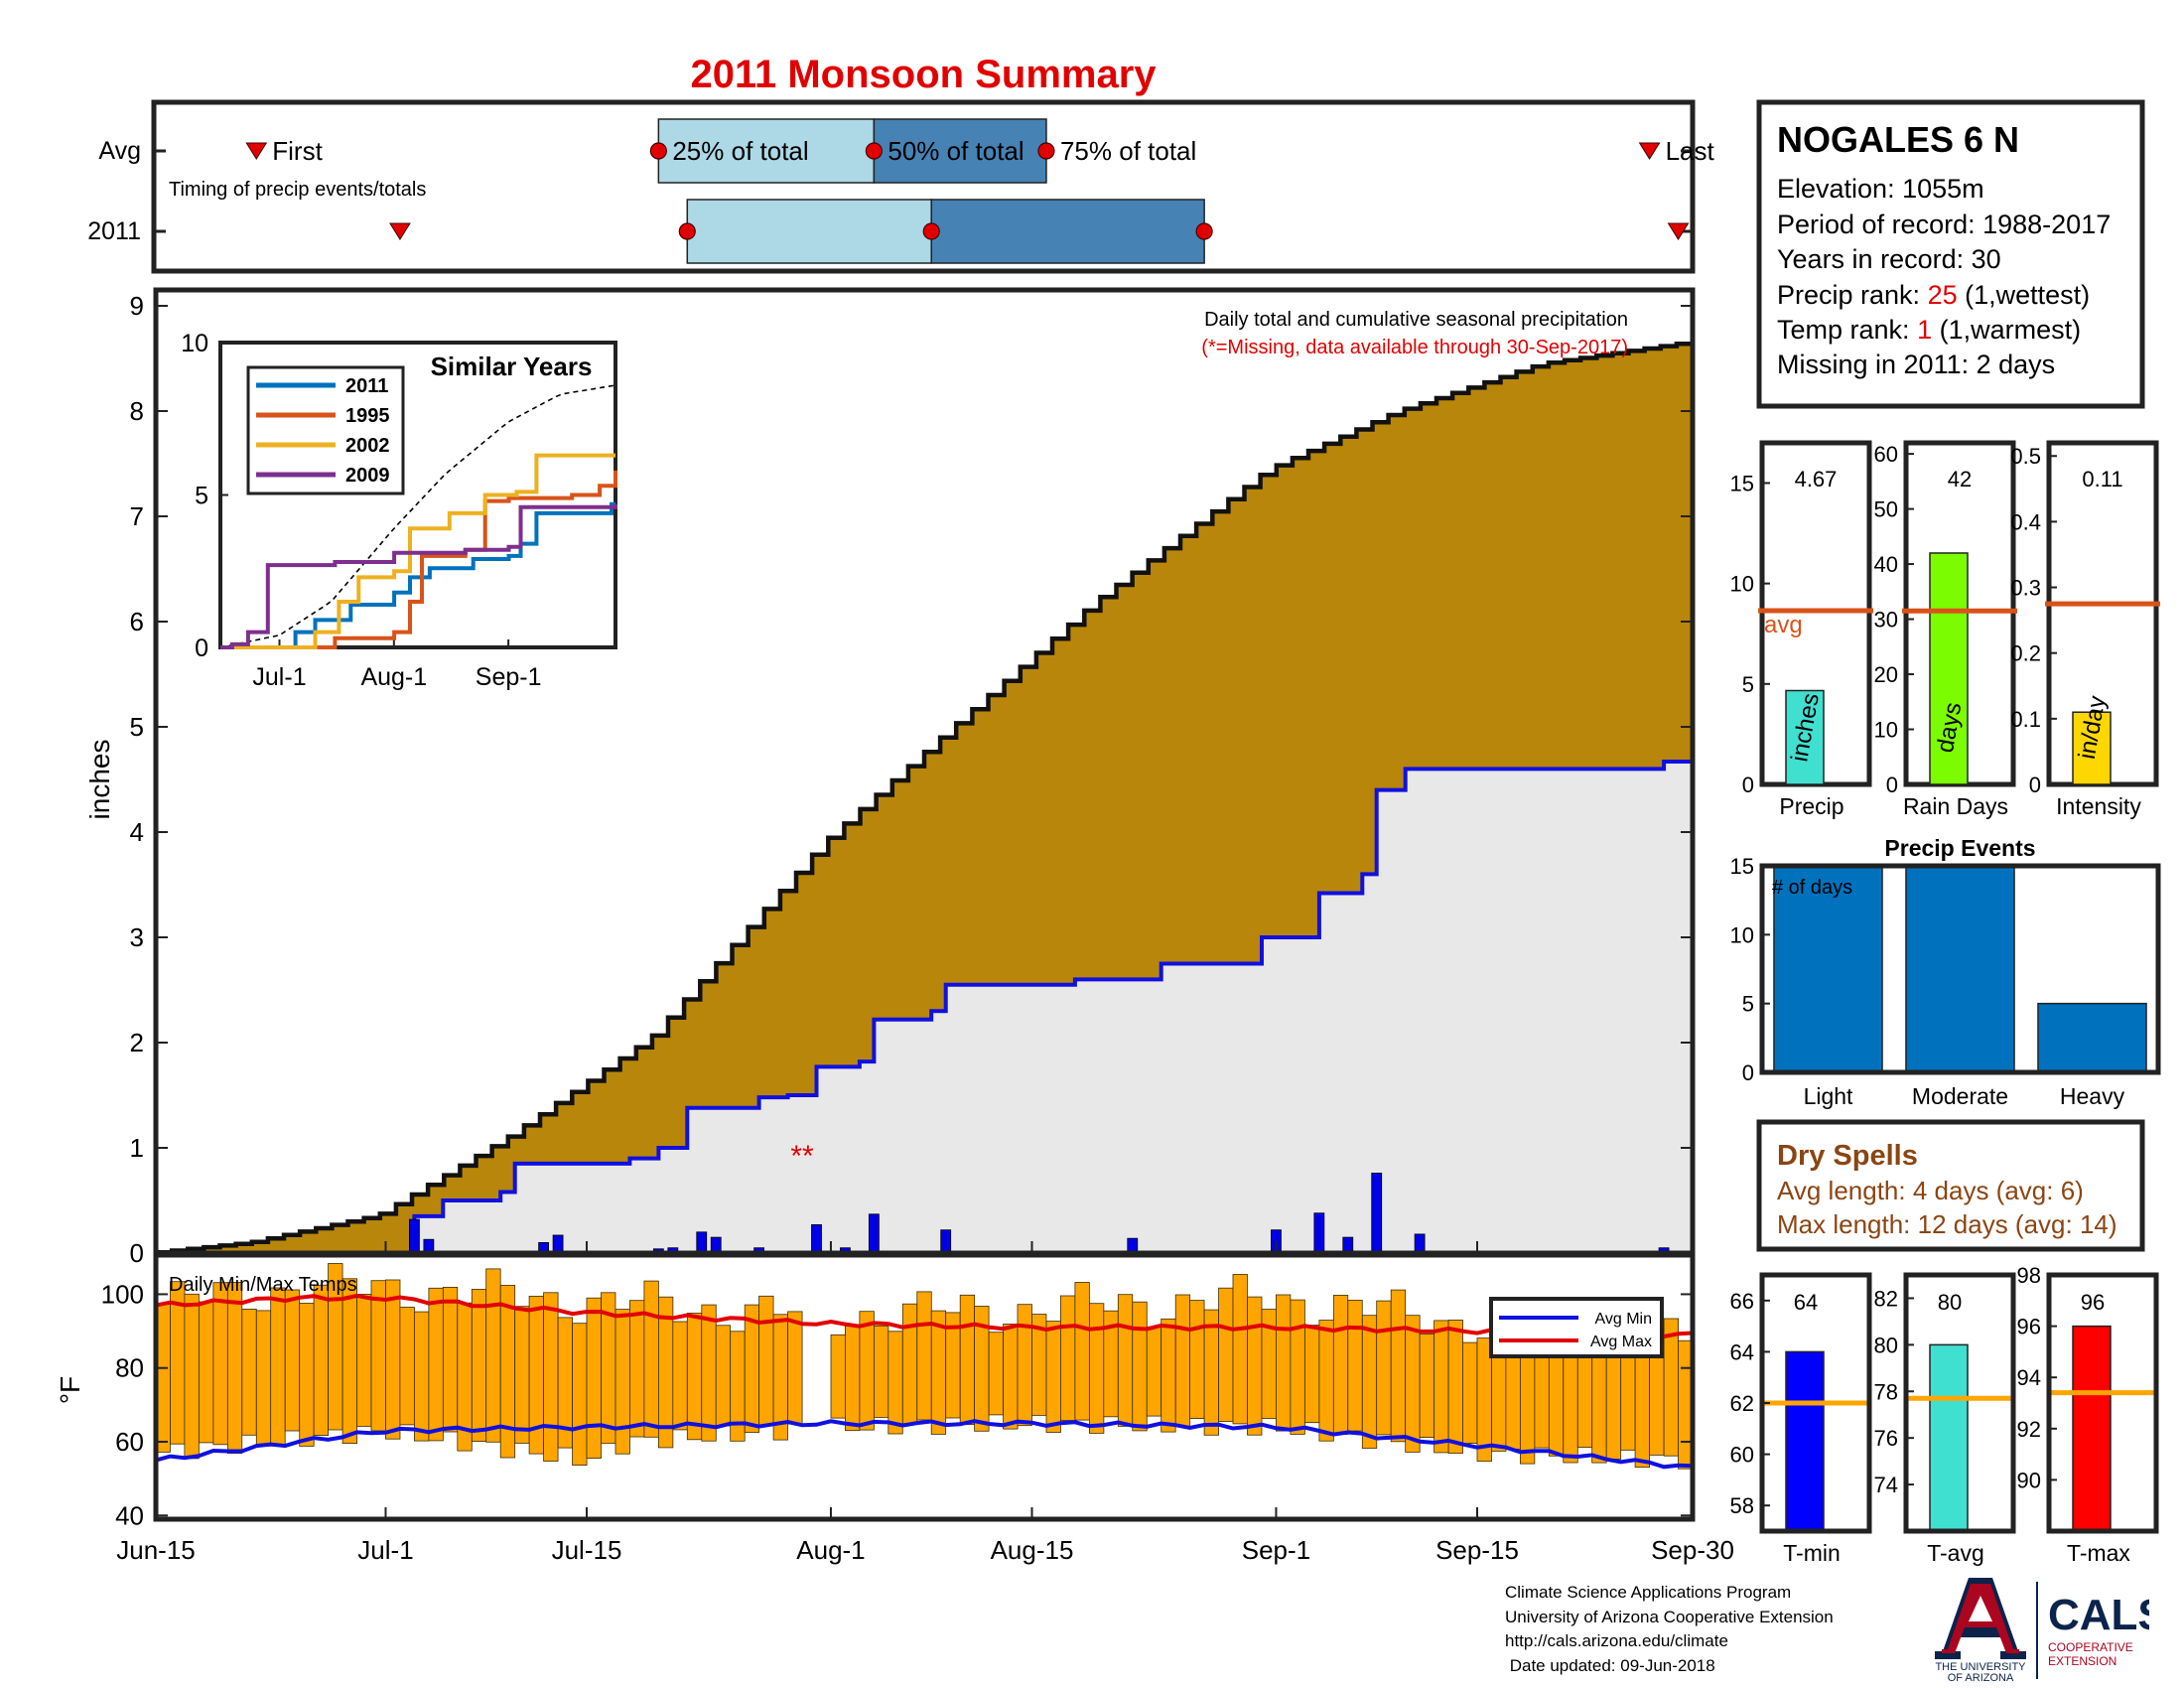  Describe the element at coordinates (1886, 1485) in the screenshot. I see `temp-mini-y-tick-label: 74` at that location.